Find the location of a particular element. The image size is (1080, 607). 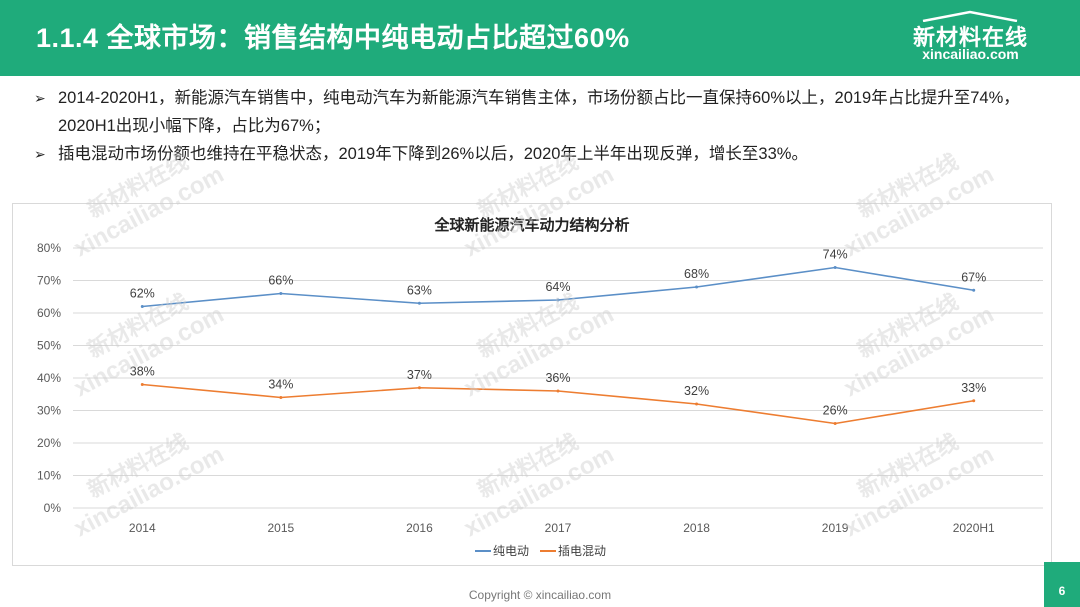

roof-icon is located at coordinates (970, 16).